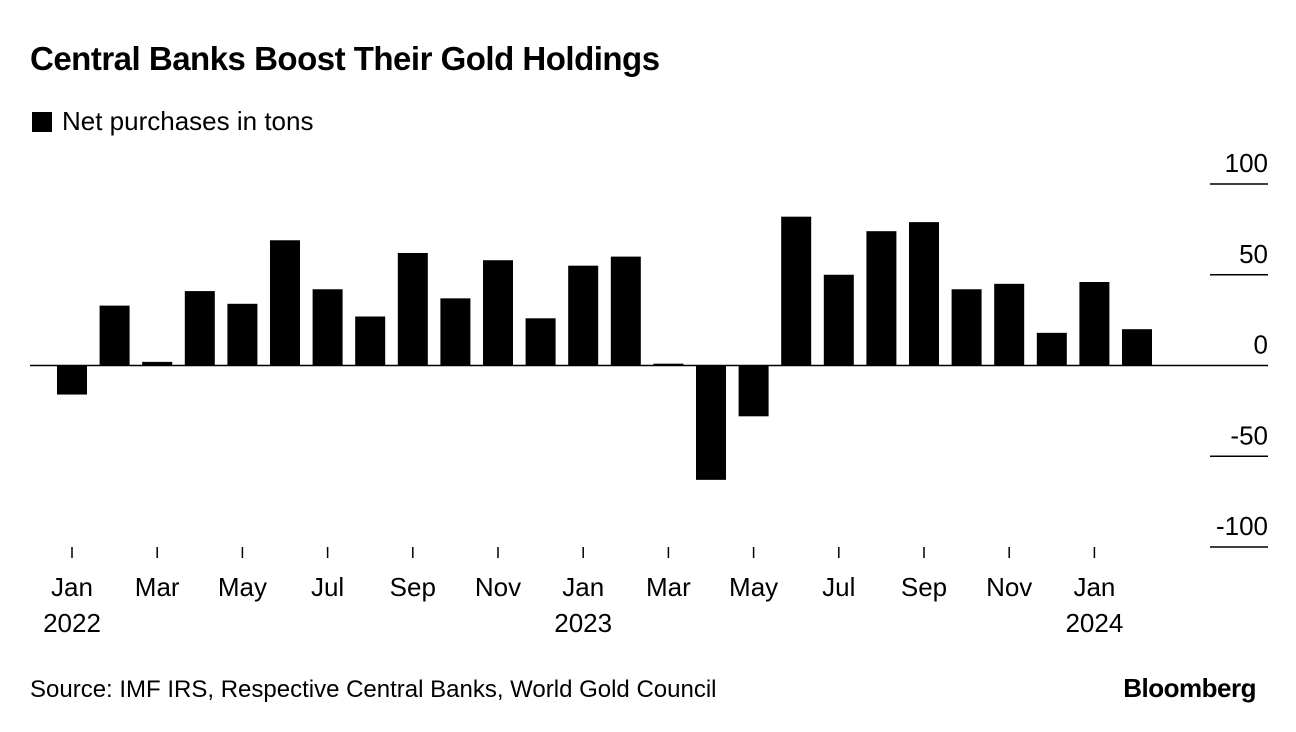 The image size is (1296, 732). Describe the element at coordinates (1242, 526) in the screenshot. I see `y-tick-label: -100` at that location.